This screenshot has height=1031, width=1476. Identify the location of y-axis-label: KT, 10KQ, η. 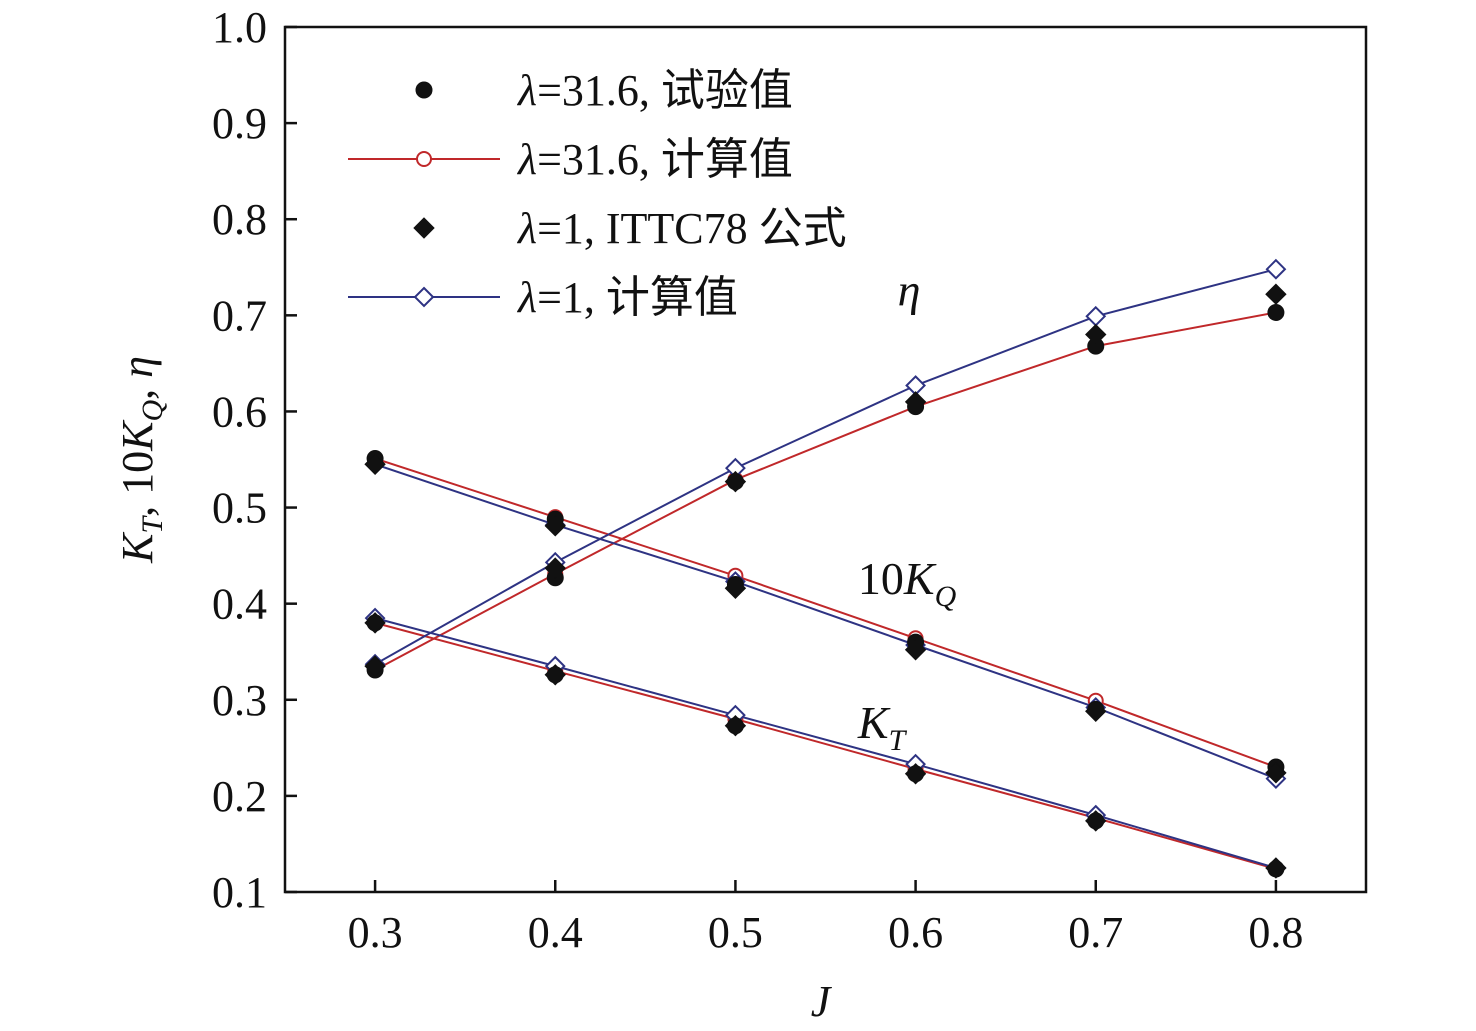
(141, 460).